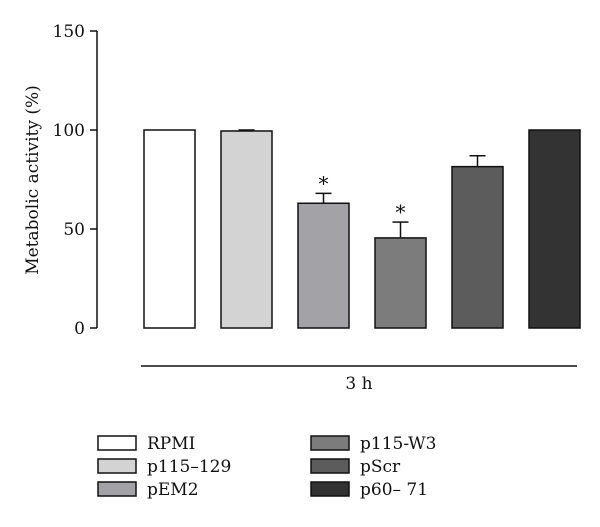 This screenshot has width=600, height=527. Describe the element at coordinates (74, 230) in the screenshot. I see `y-tick-label-1: 50` at that location.